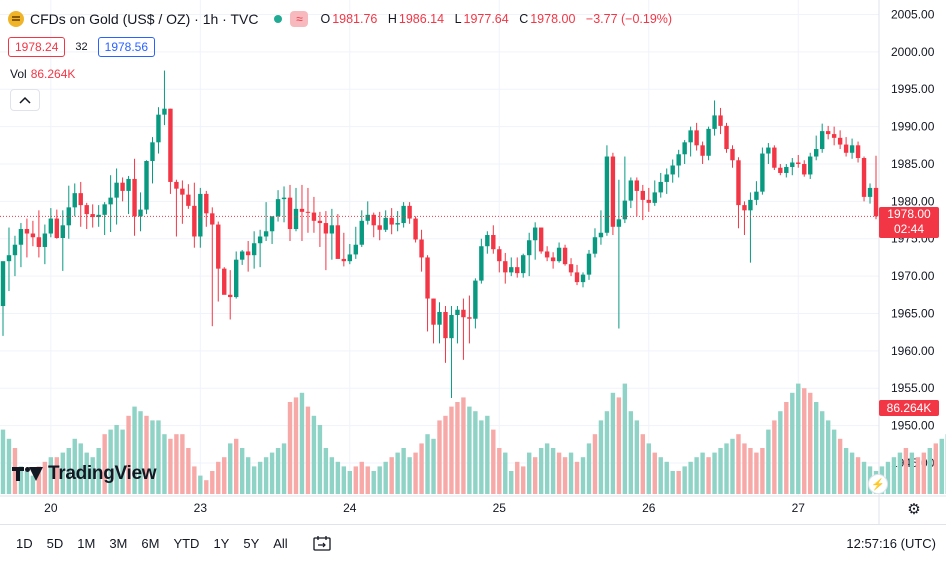  What do you see at coordinates (909, 229) in the screenshot?
I see `bar-countdown: 02:44` at bounding box center [909, 229].